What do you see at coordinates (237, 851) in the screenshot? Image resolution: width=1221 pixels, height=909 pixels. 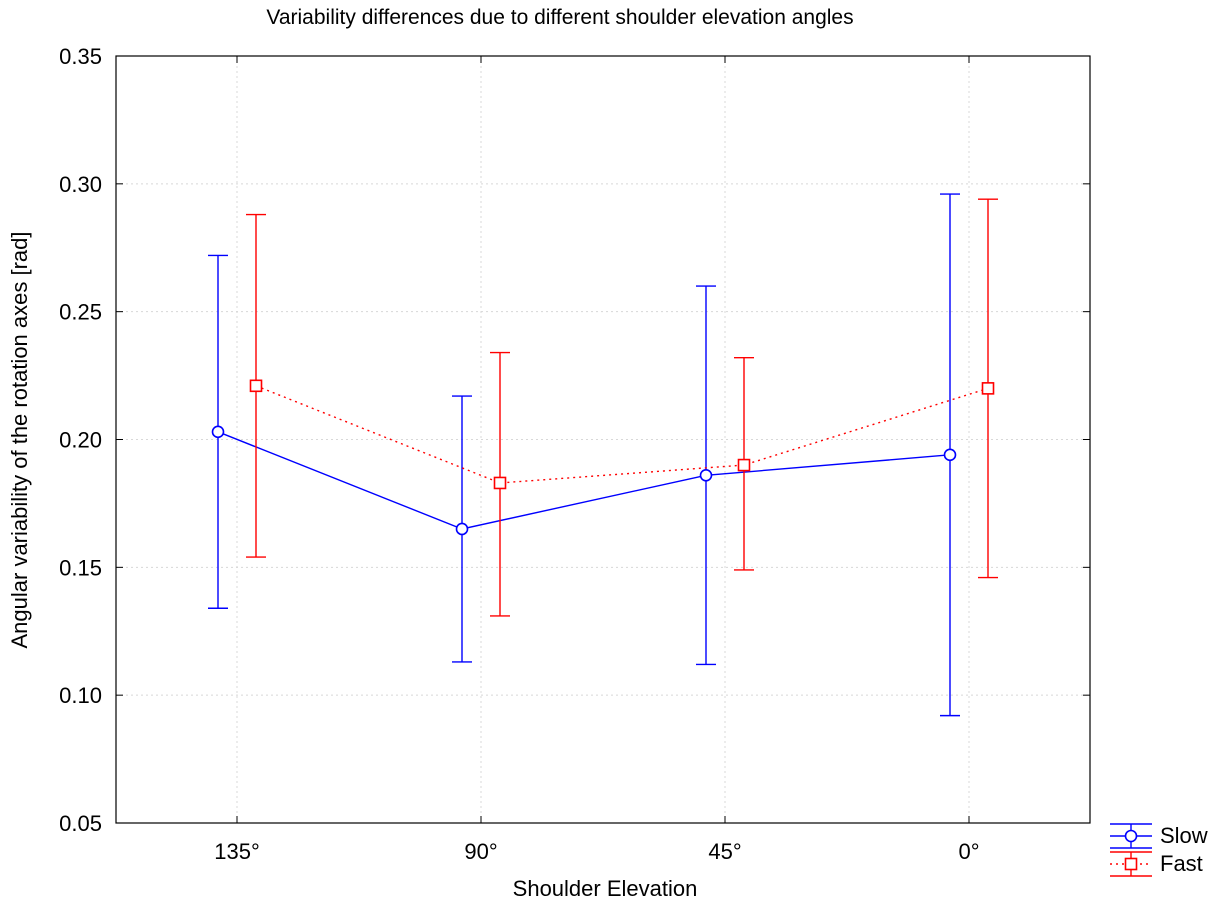 I see `x-tick-label: 135°` at bounding box center [237, 851].